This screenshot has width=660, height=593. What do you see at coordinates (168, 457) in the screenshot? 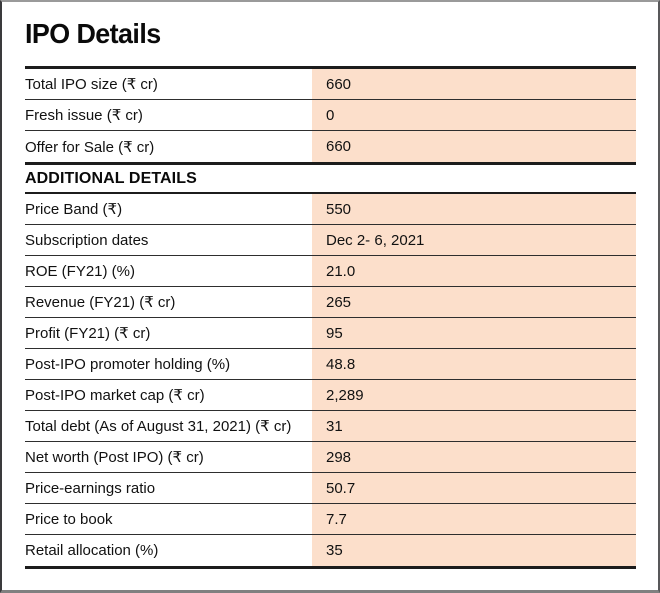
I see `row-label: Net worth (Post IPO) (₹ cr)` at bounding box center [168, 457].